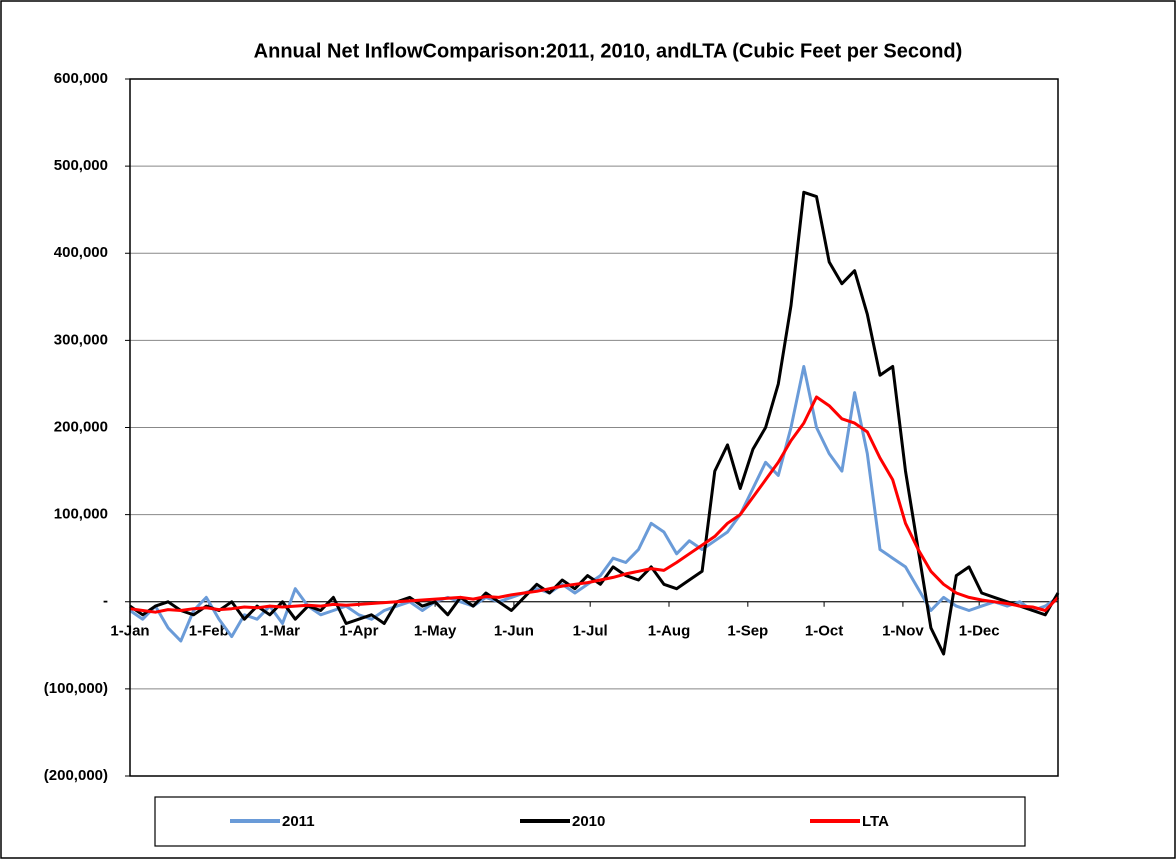 The width and height of the screenshot is (1176, 859). What do you see at coordinates (81, 514) in the screenshot?
I see `y-tick-label: 100,000` at bounding box center [81, 514].